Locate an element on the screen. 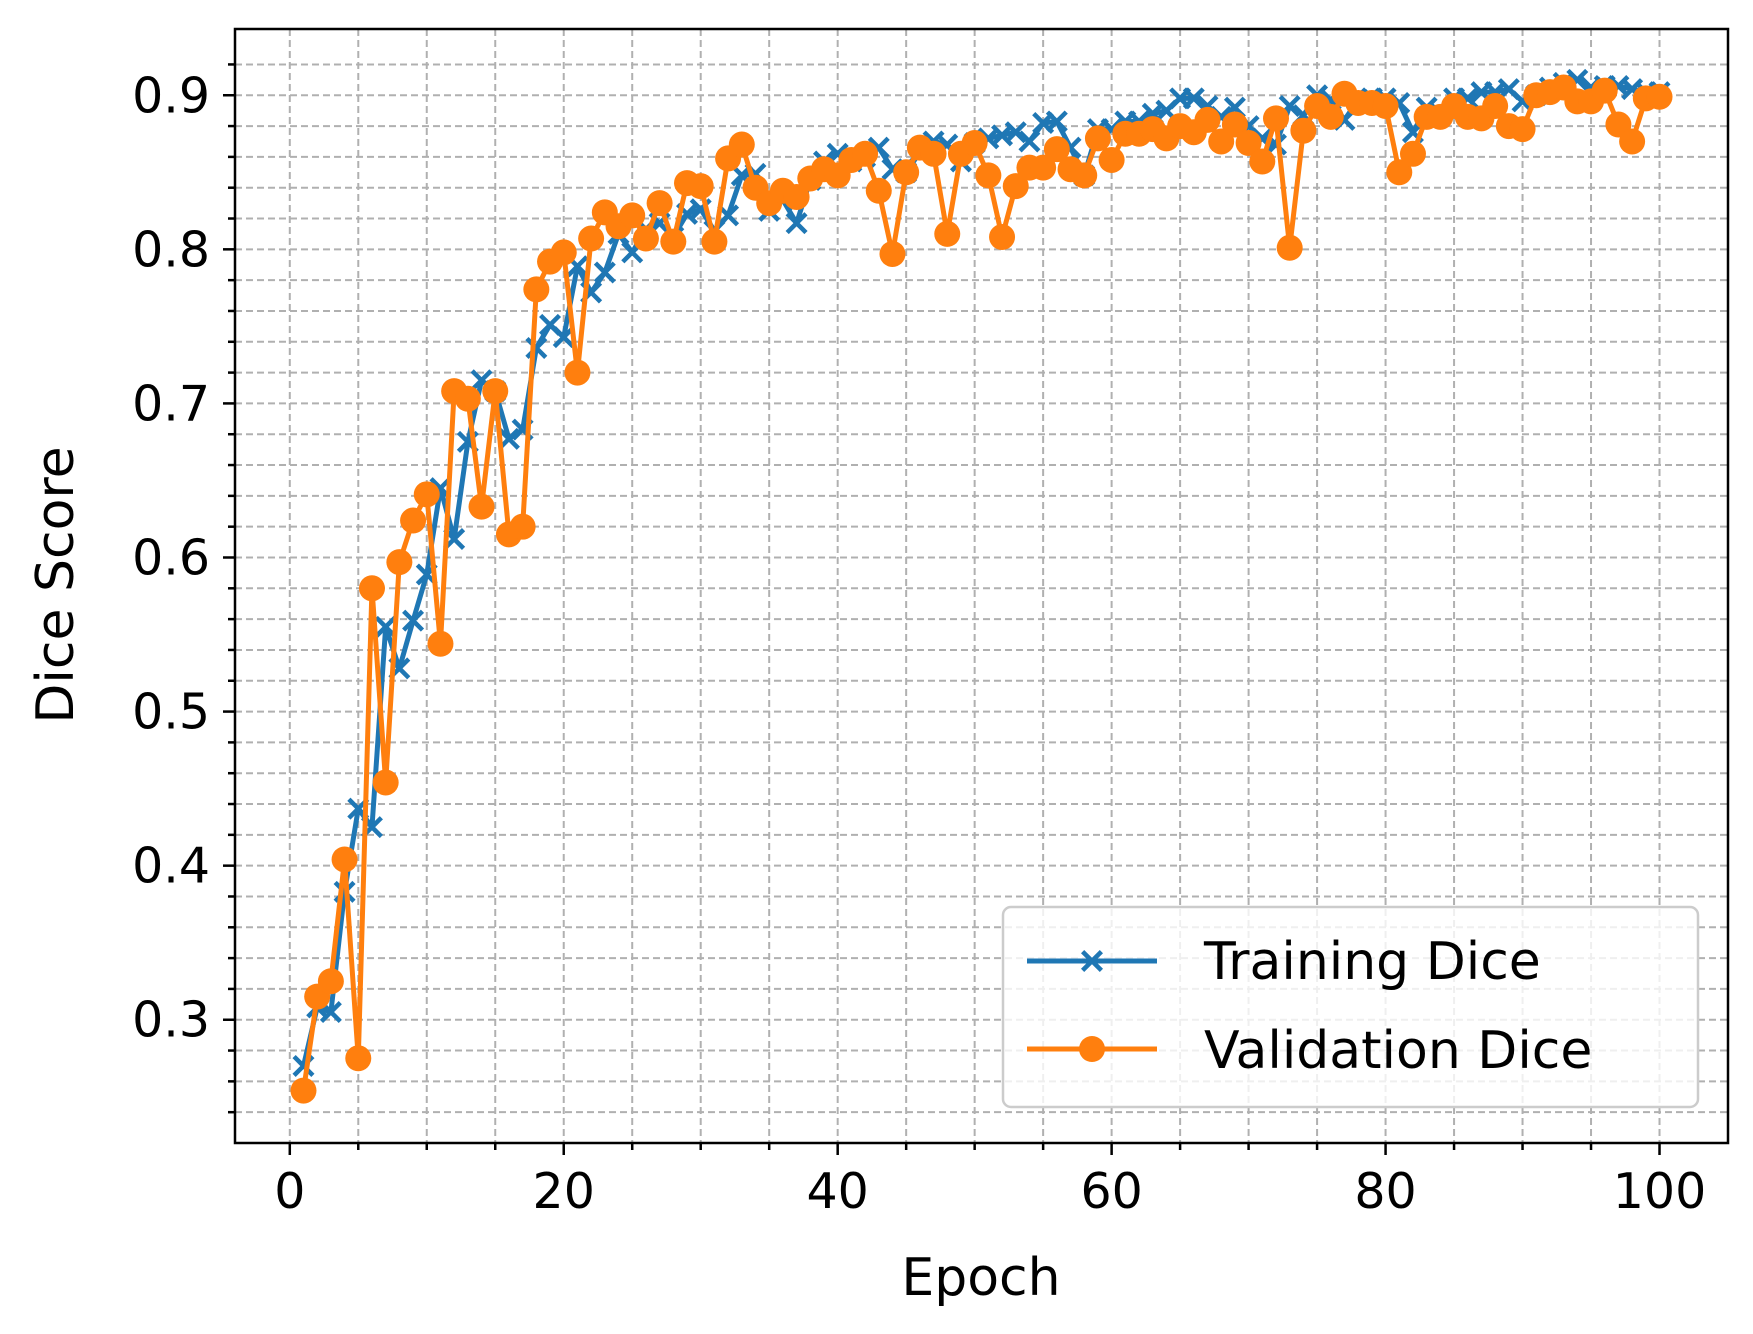 The height and width of the screenshot is (1334, 1753). y-tick-label: 0.8 is located at coordinates (171, 249).